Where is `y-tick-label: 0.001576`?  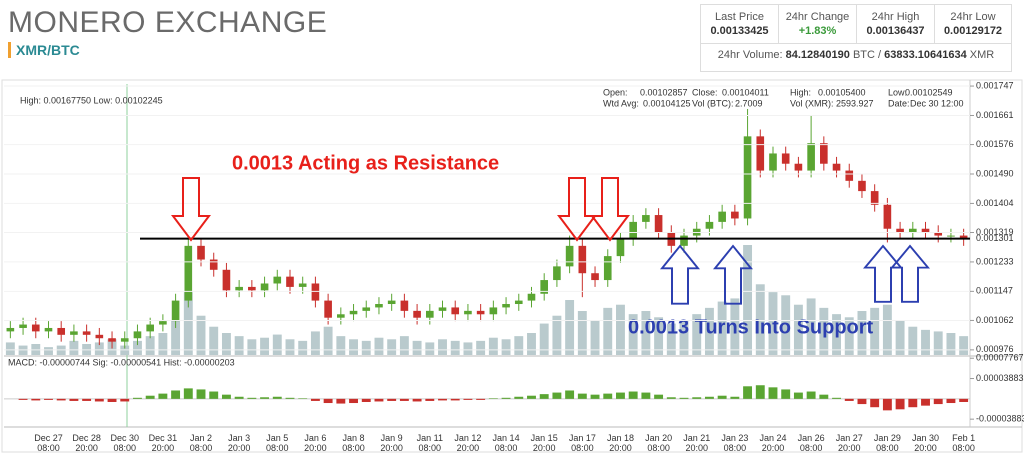 y-tick-label: 0.001576 is located at coordinates (995, 144).